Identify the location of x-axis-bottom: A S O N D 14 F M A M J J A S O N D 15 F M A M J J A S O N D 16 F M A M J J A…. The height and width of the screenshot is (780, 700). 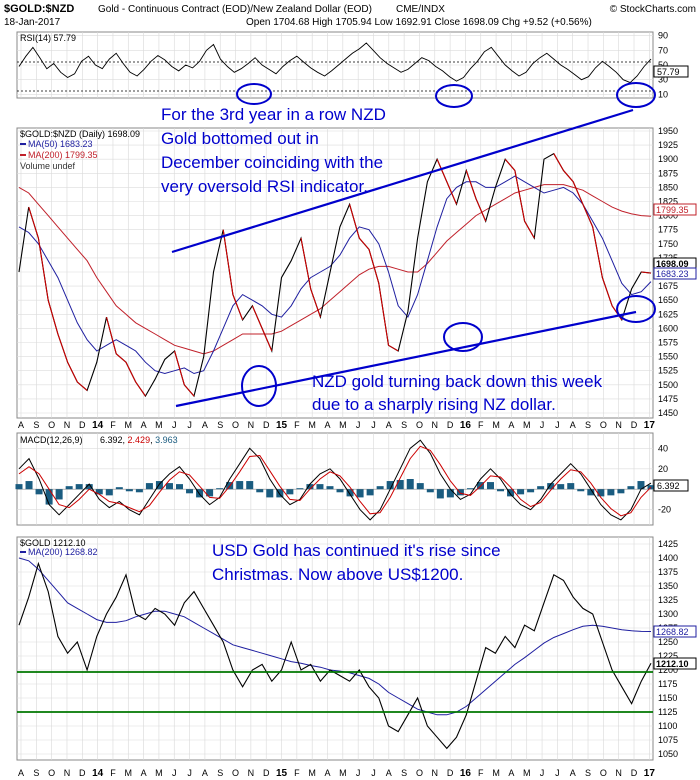
(336, 773).